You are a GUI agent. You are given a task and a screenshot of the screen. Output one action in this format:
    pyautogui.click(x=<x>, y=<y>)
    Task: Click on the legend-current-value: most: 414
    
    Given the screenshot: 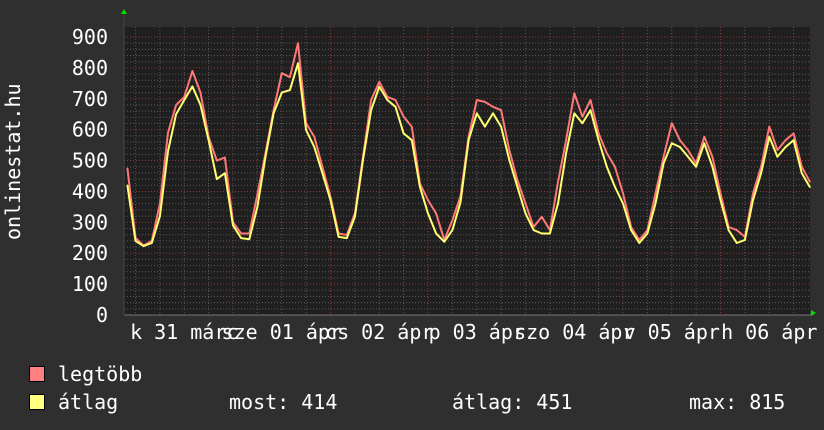 What is the action you would take?
    pyautogui.click(x=283, y=402)
    